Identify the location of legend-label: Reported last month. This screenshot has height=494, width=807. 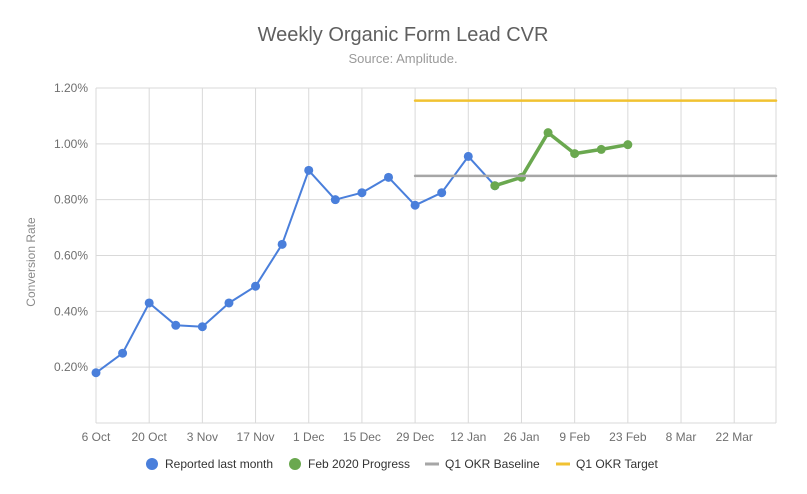
(219, 464).